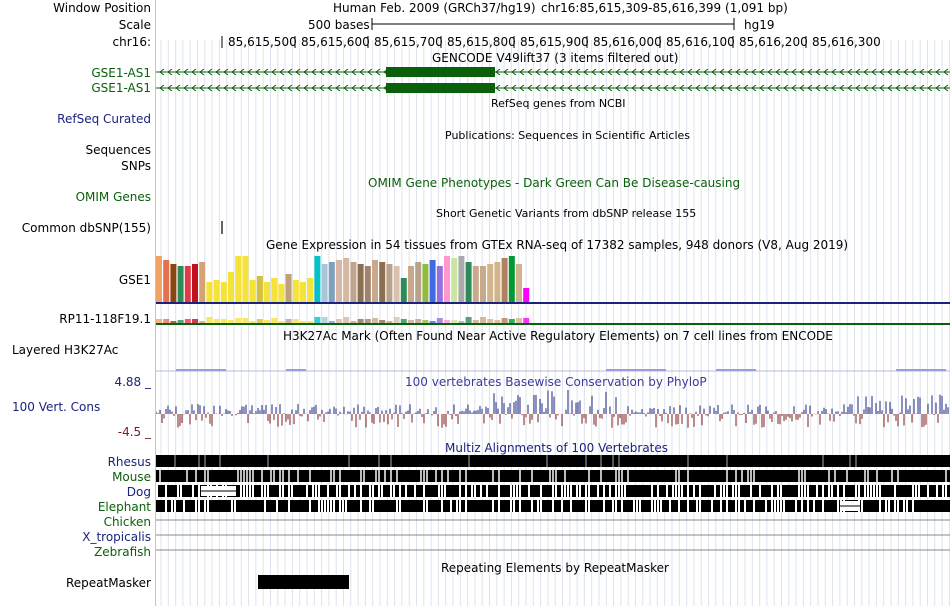 This screenshot has height=606, width=950. Describe the element at coordinates (113, 197) in the screenshot. I see `omim-genes-label: OMIM Genes` at that location.